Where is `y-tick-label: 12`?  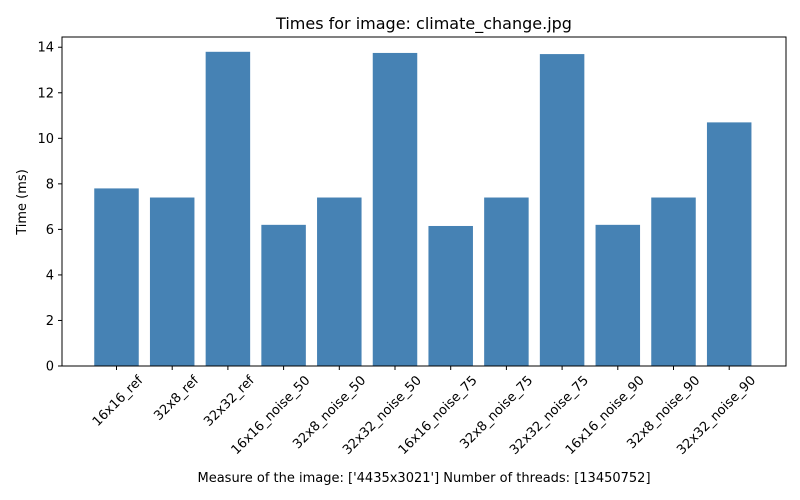
y-tick-label: 12 is located at coordinates (45, 93).